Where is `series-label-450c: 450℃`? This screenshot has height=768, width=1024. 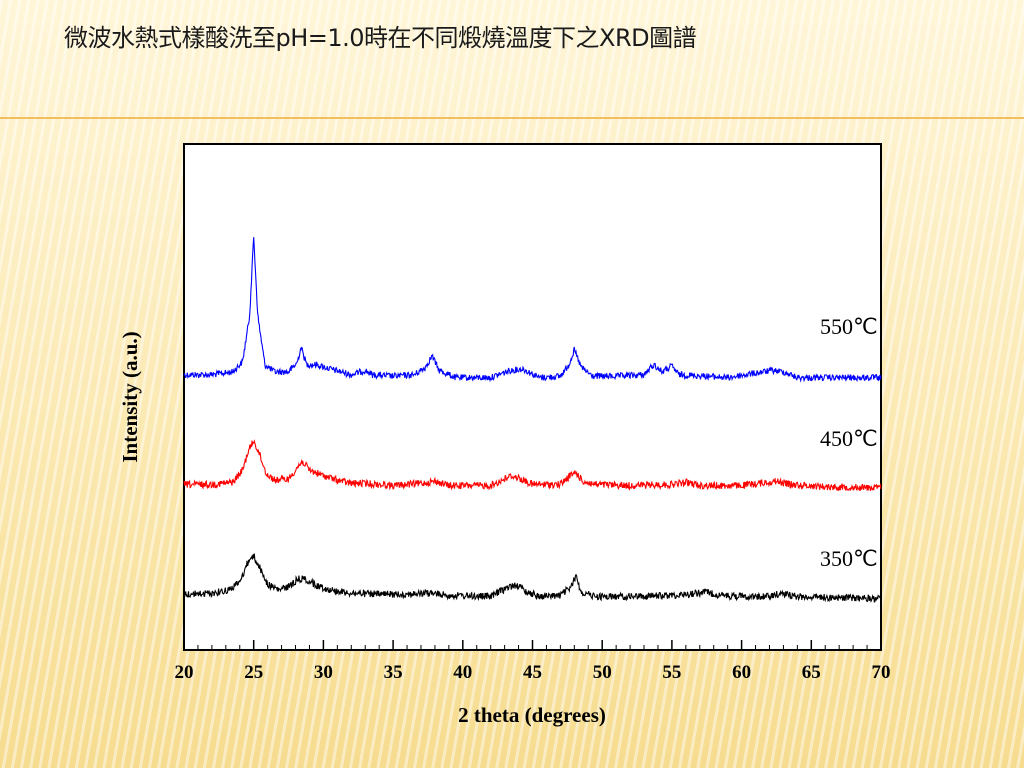
series-label-450c: 450℃ is located at coordinates (849, 438).